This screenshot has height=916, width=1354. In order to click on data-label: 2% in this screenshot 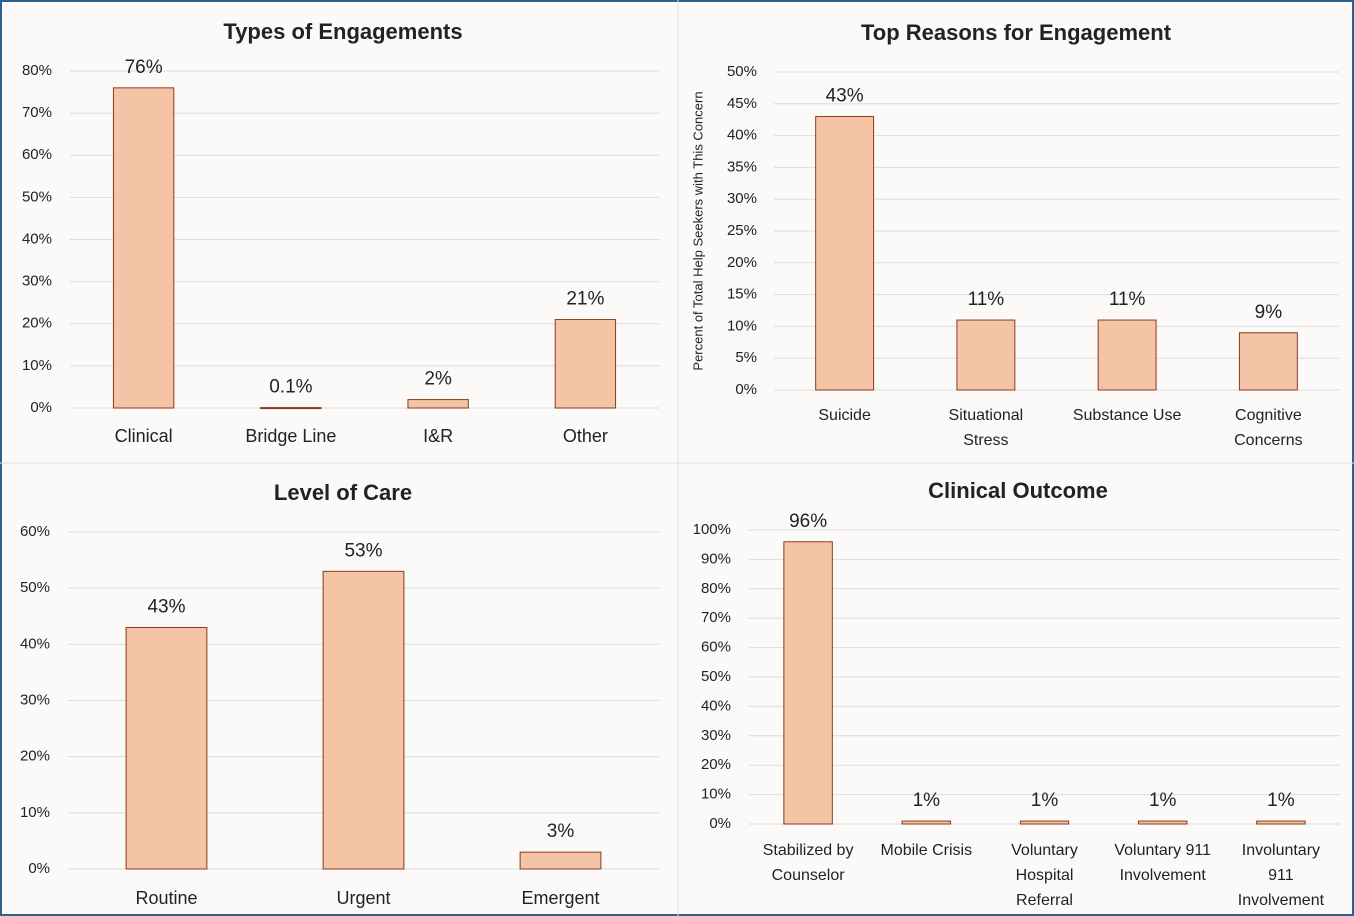, I will do `click(438, 379)`.